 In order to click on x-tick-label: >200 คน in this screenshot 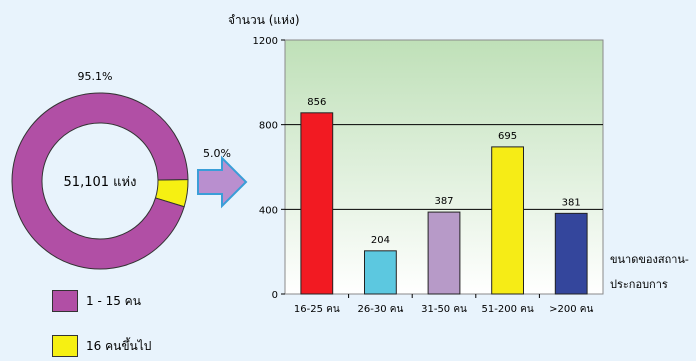, I will do `click(571, 309)`.